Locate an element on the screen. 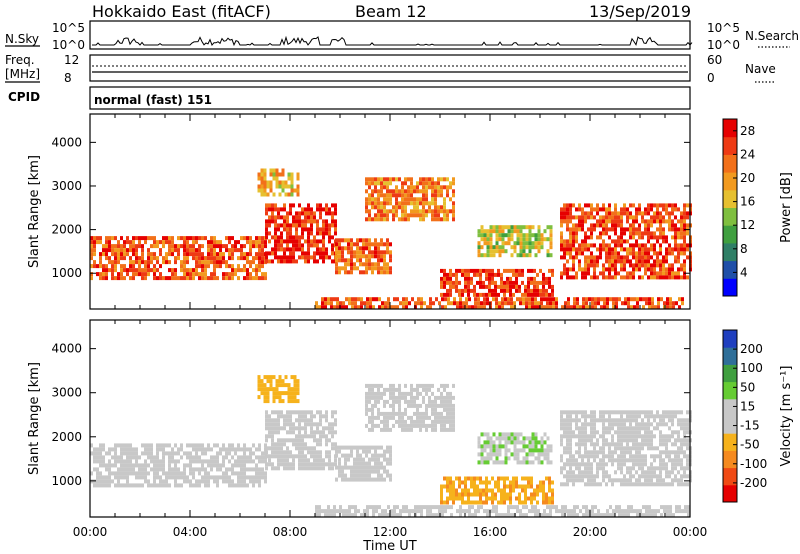 The width and height of the screenshot is (800, 554). nsky-trace is located at coordinates (392, 41).